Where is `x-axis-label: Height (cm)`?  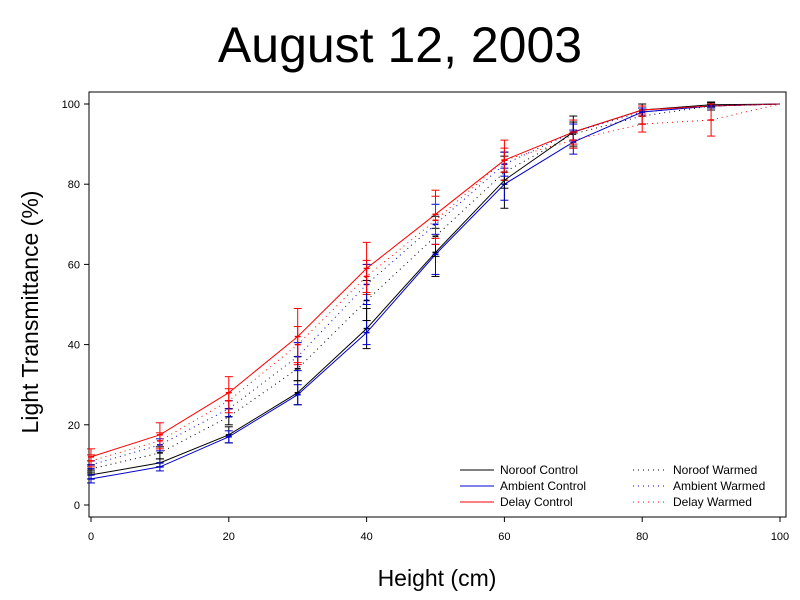
x-axis-label: Height (cm) is located at coordinates (437, 578).